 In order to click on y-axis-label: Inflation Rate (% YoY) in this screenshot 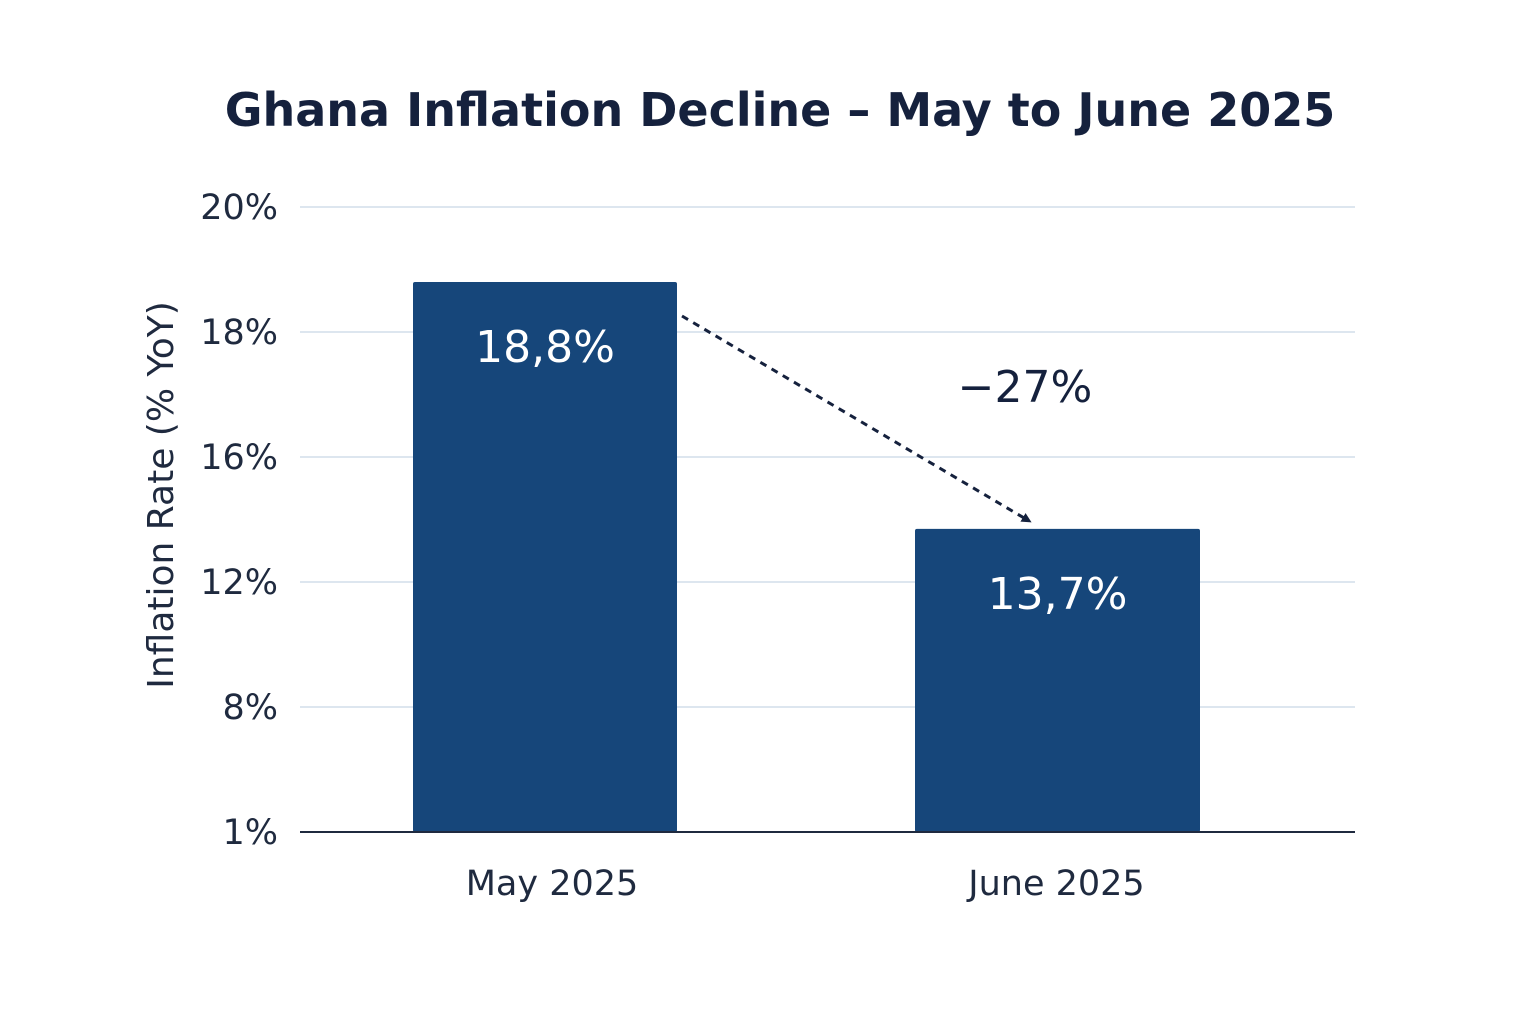, I will do `click(161, 495)`.